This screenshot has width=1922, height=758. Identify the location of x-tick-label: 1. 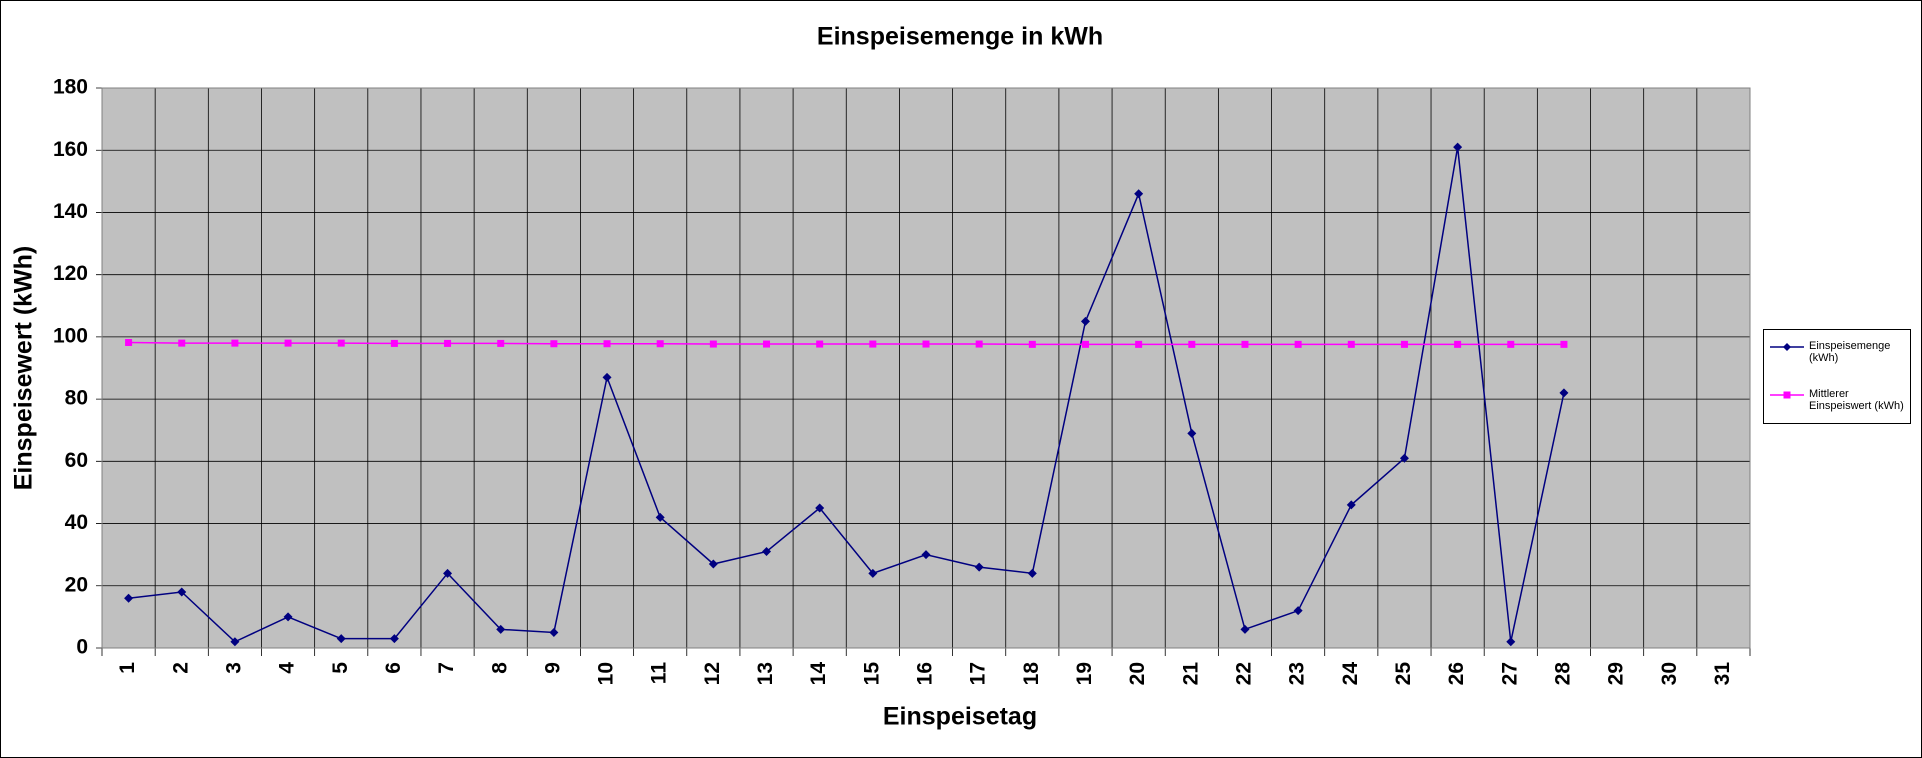
(127, 668).